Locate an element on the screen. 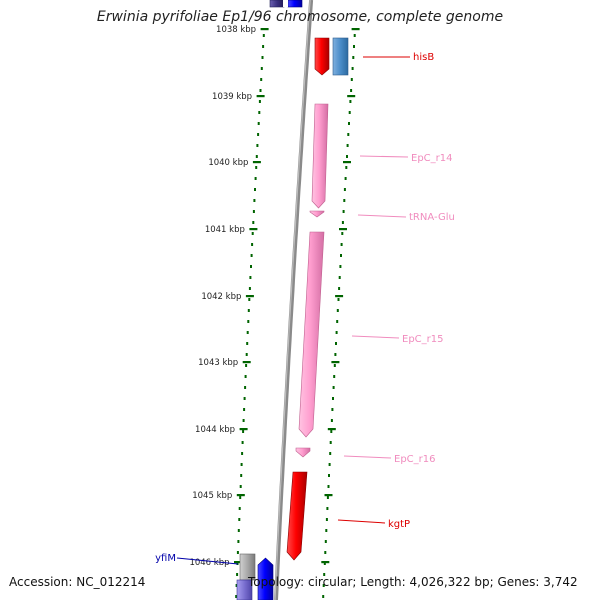  rna-tRNA-Glu-arrow is located at coordinates (317, 214).